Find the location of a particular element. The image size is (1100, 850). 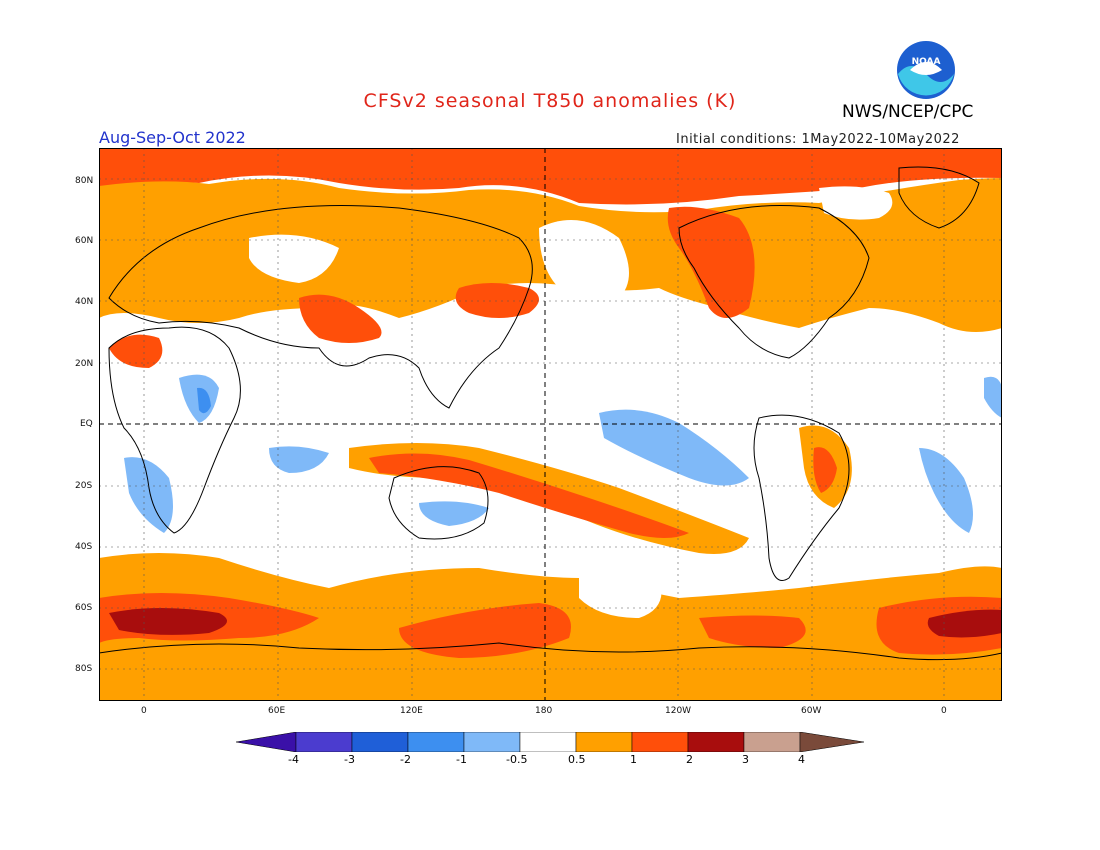

lat-label: 80N is located at coordinates (84, 181).